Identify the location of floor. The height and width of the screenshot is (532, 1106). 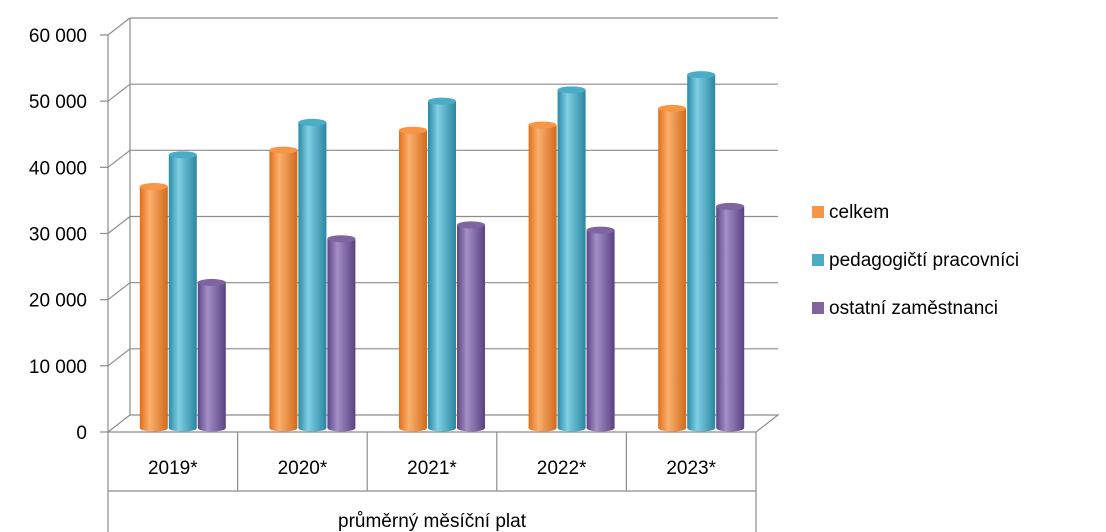
(443, 423).